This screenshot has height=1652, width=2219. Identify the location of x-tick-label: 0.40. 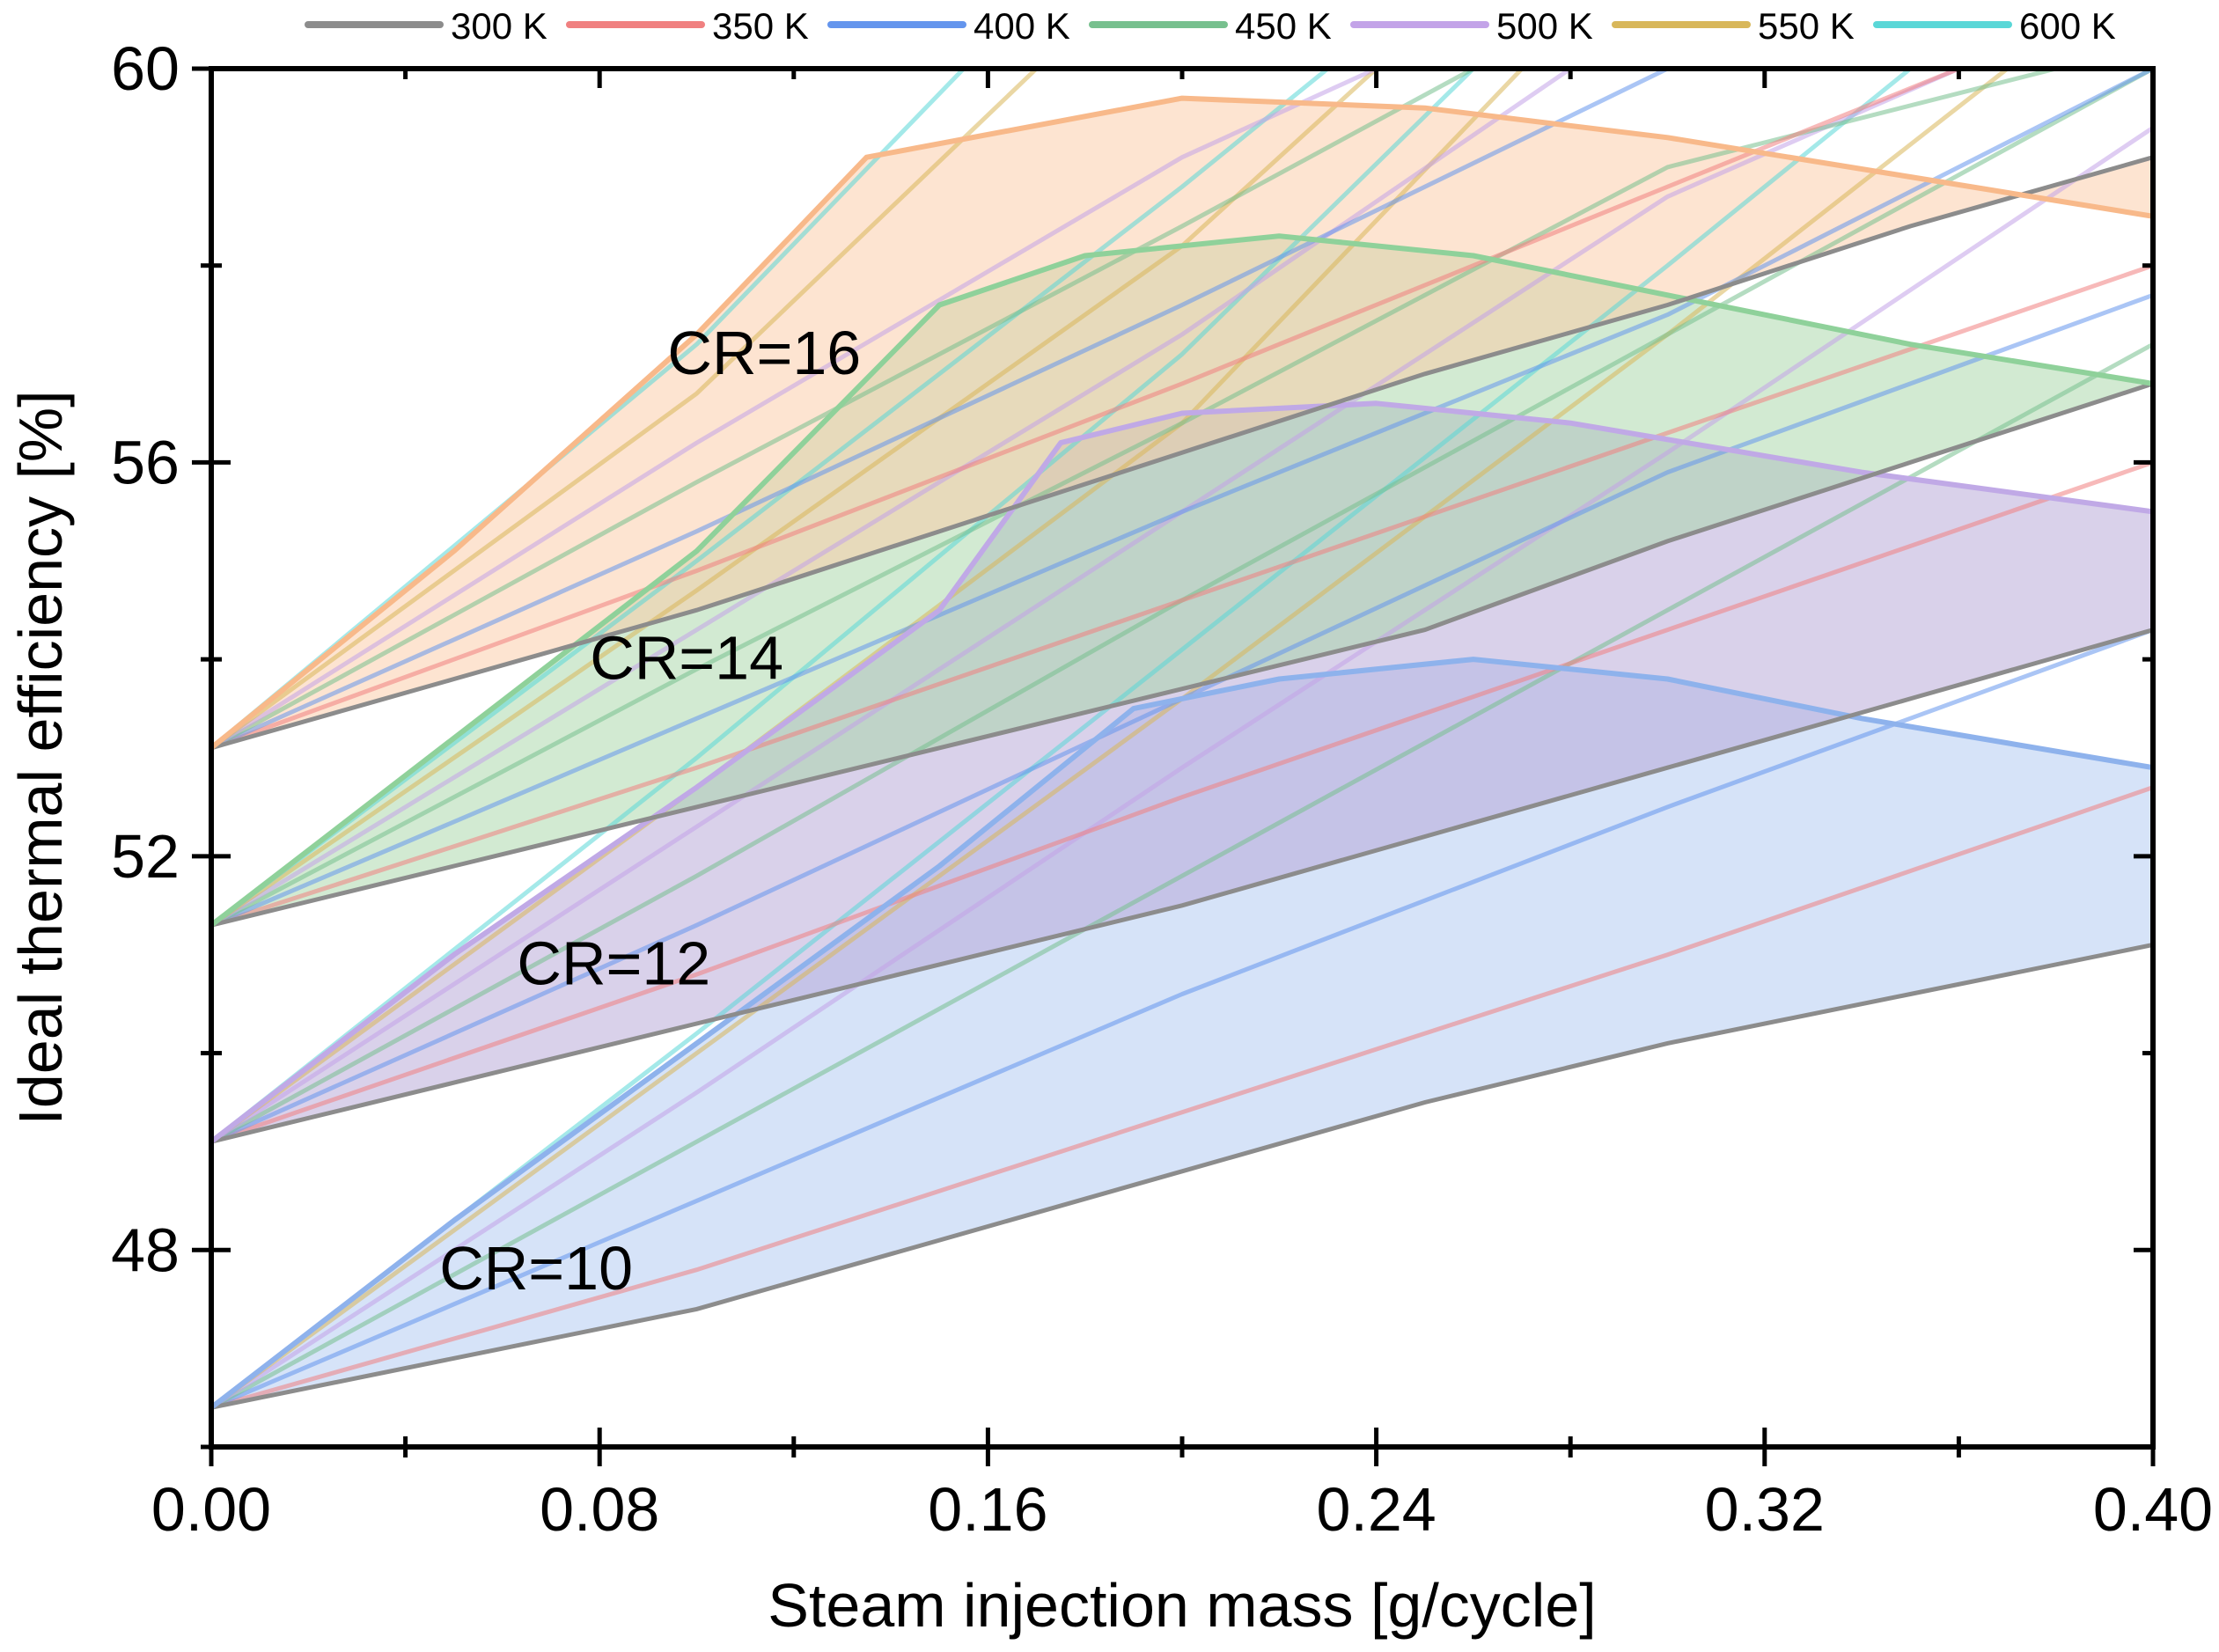
(2153, 1509).